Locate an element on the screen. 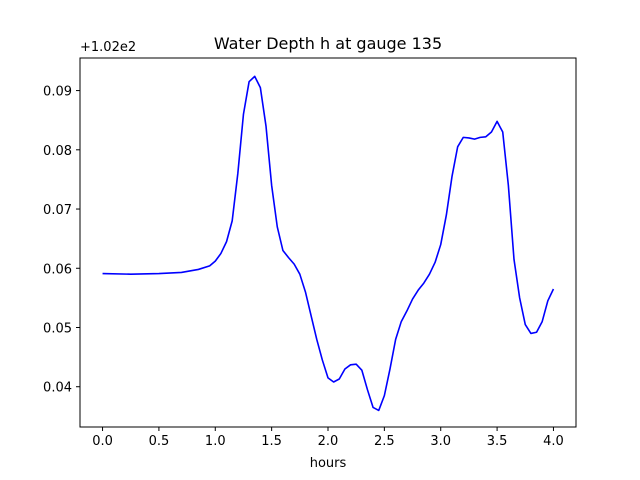 The width and height of the screenshot is (640, 480). x-tick-label: 2.0 is located at coordinates (328, 441).